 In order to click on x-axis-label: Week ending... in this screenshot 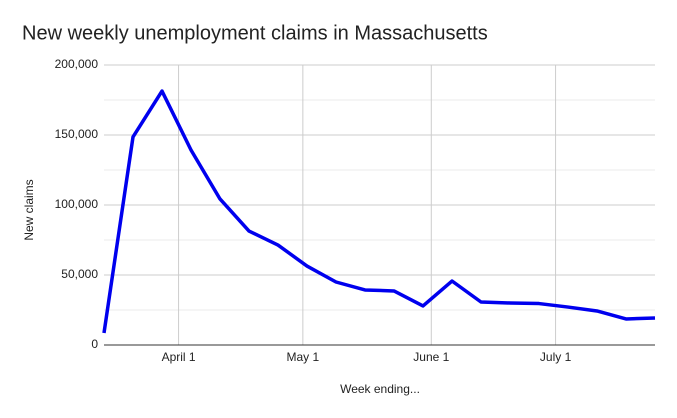, I will do `click(380, 389)`.